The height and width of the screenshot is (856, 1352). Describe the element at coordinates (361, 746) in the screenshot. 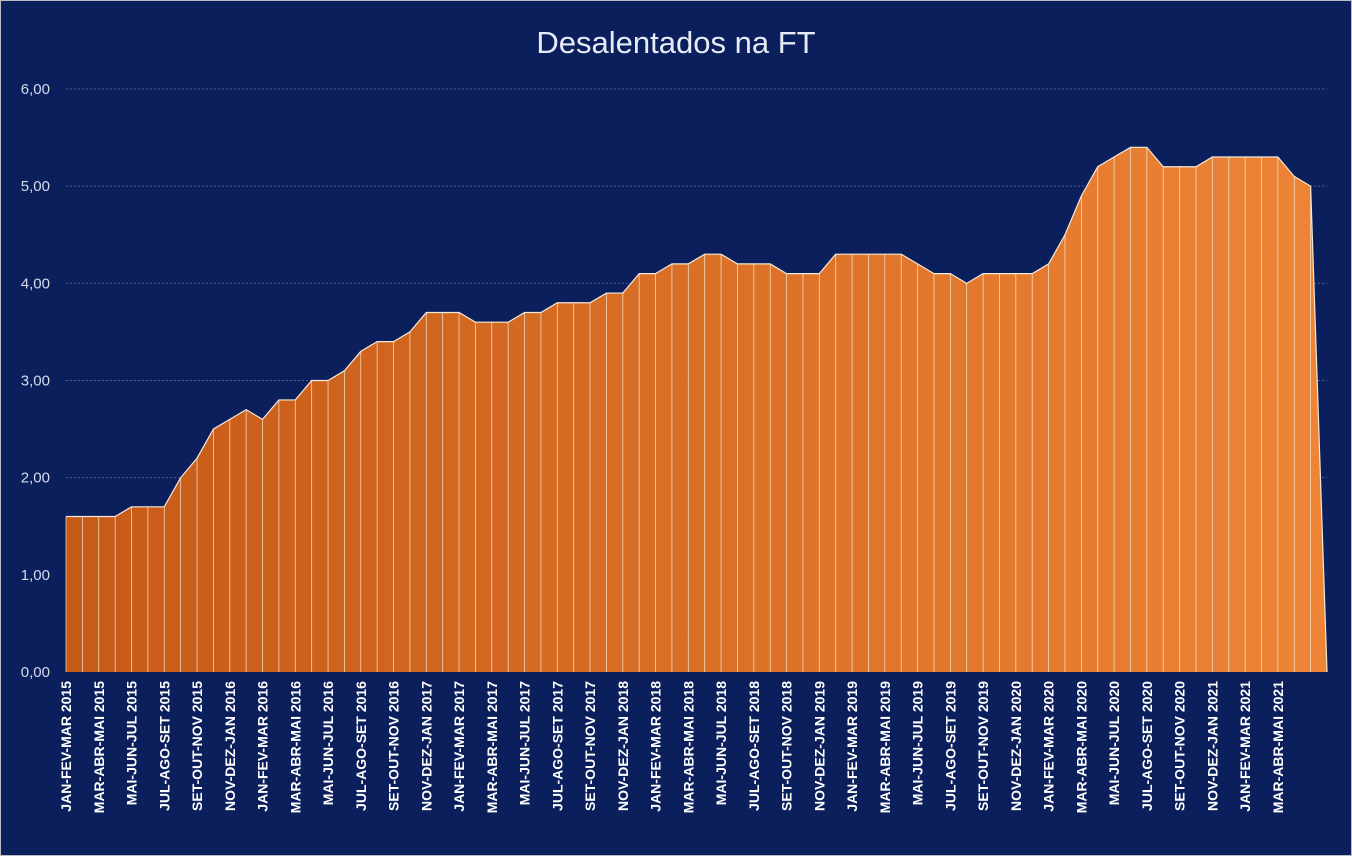

I see `x-tick-label: JUL-AGO-SET 2016` at that location.